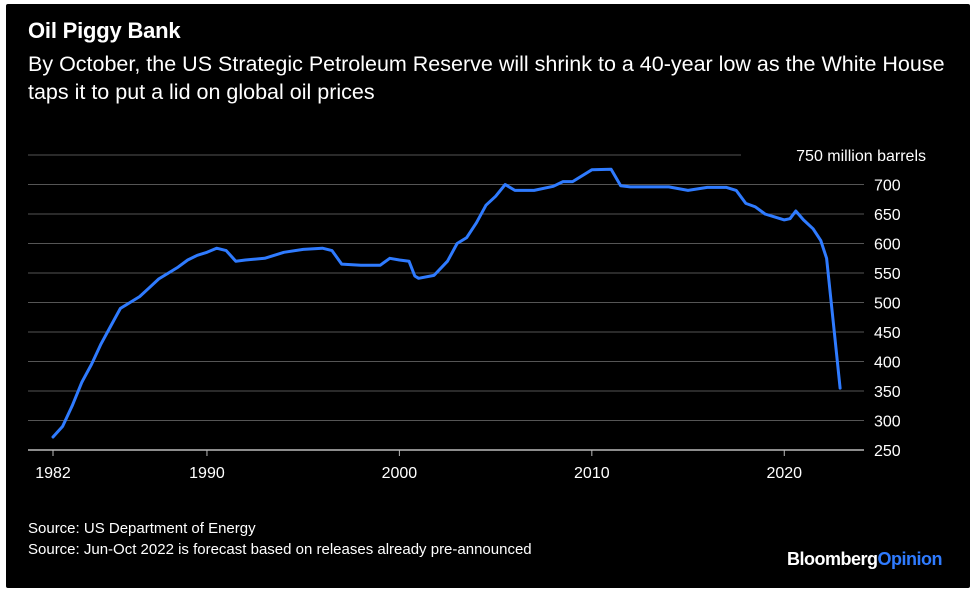  What do you see at coordinates (887, 333) in the screenshot?
I see `y-tick-label-450: 450` at bounding box center [887, 333].